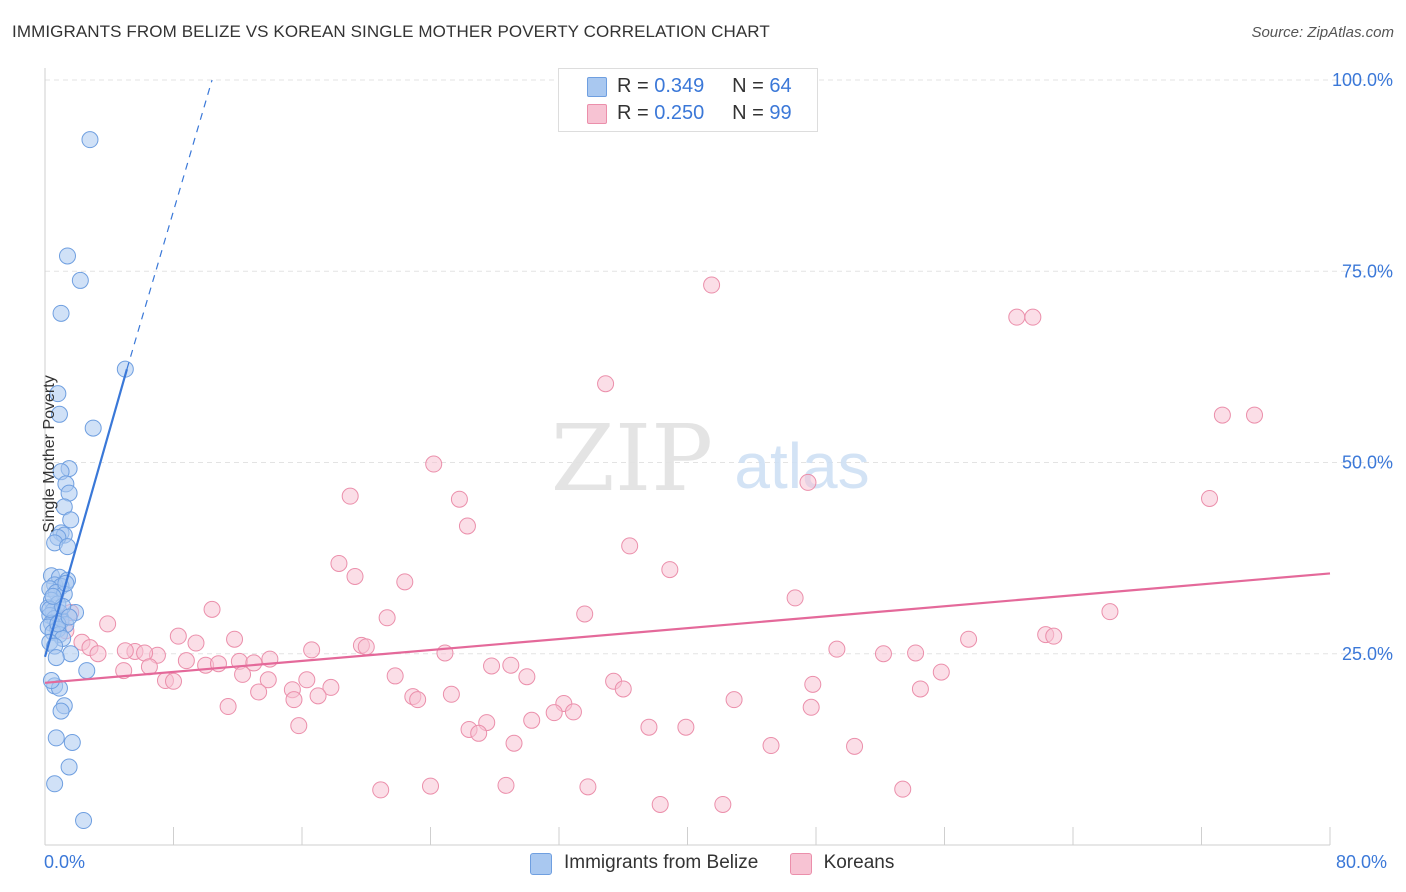  What do you see at coordinates (49, 454) in the screenshot?
I see `y-axis-label: Single Mother Poverty` at bounding box center [49, 454].